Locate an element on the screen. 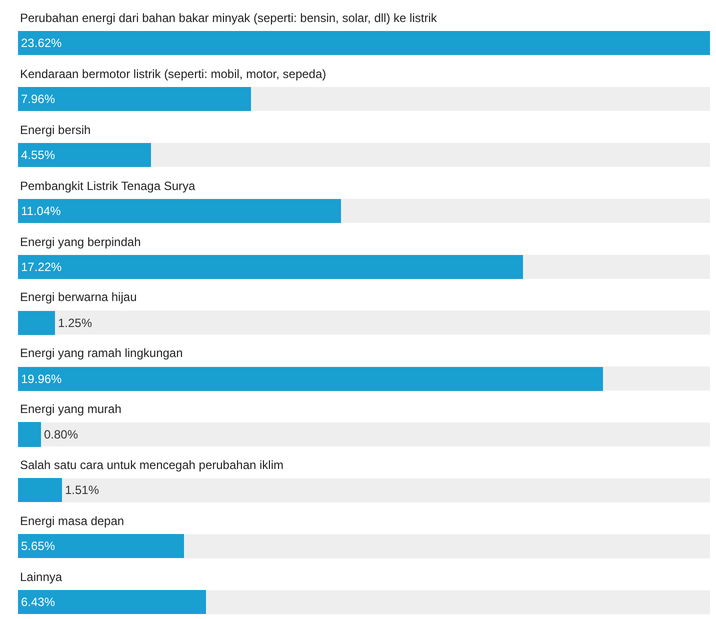 This screenshot has height=619, width=716. data-label: 17.22% is located at coordinates (41, 267).